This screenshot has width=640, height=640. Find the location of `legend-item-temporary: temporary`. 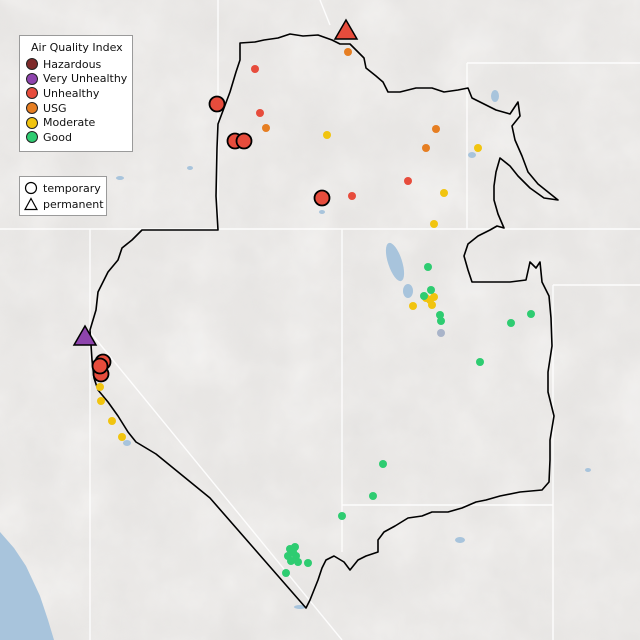

legend-item-temporary: temporary is located at coordinates (65, 188).